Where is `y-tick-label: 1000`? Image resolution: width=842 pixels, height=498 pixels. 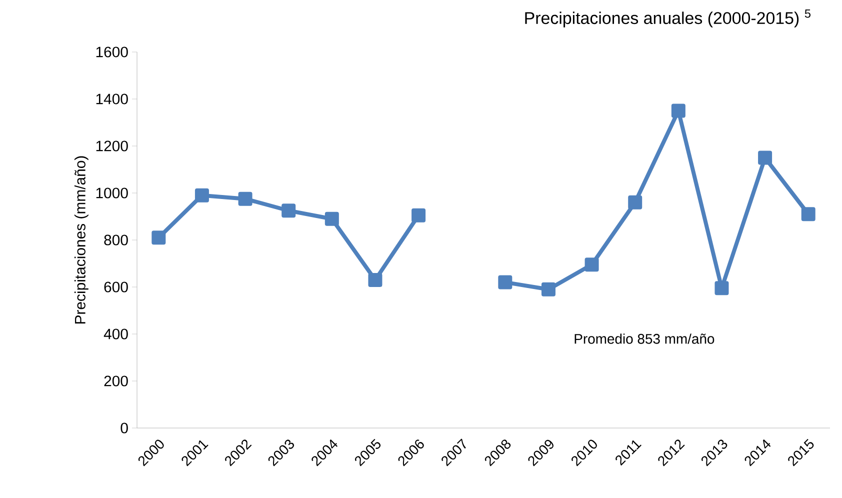
y-tick-label: 1000 is located at coordinates (112, 193).